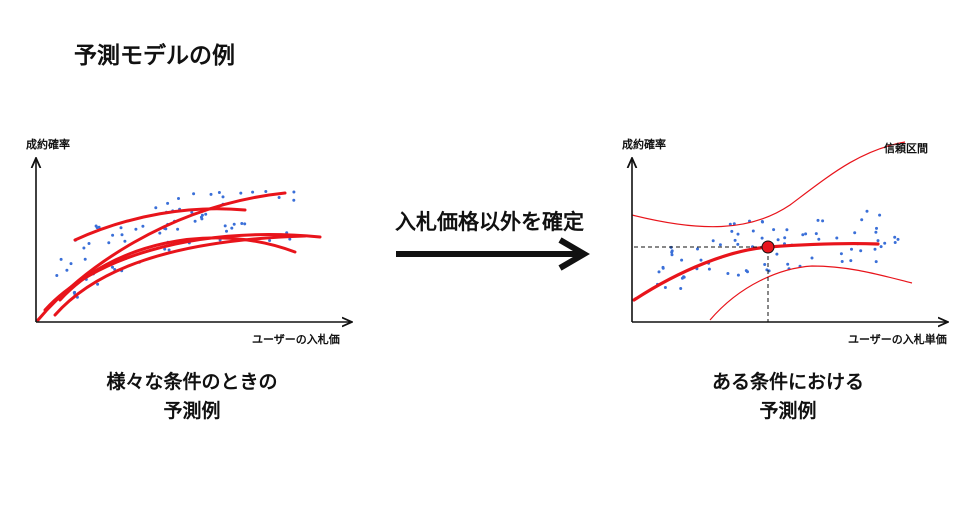 The image size is (980, 506). I want to click on left-x-axis-label: ユーザーの入札価, so click(296, 339).